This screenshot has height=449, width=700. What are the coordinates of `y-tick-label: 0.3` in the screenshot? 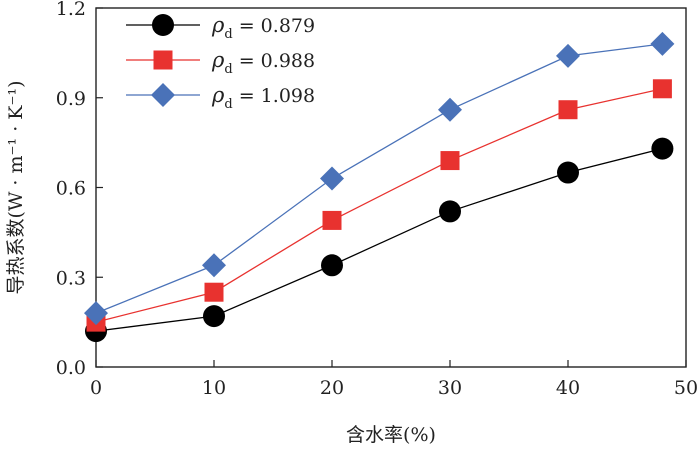 It's located at (71, 278).